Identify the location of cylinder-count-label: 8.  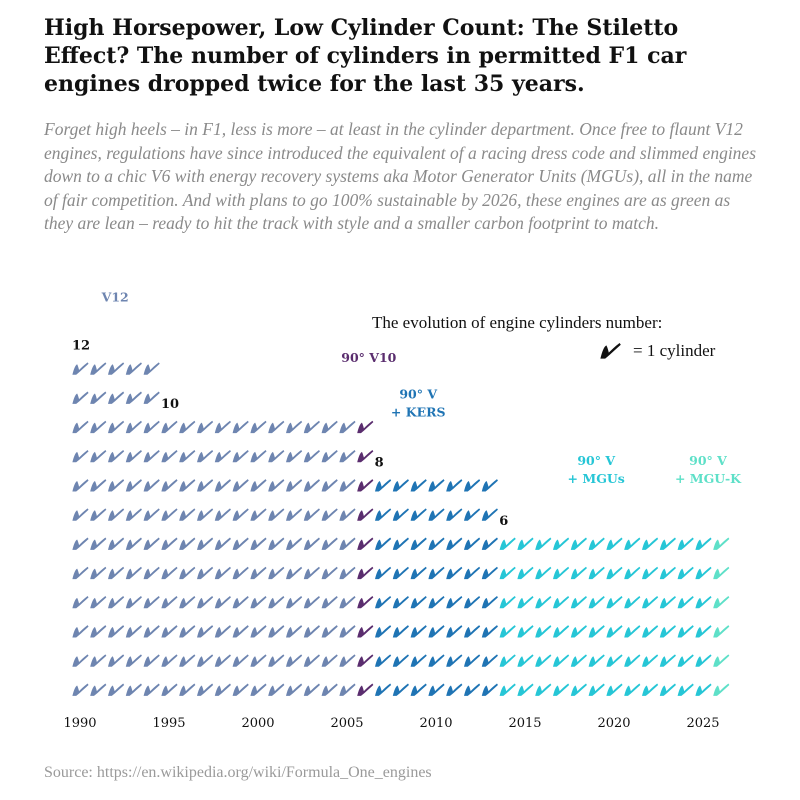
(379, 462).